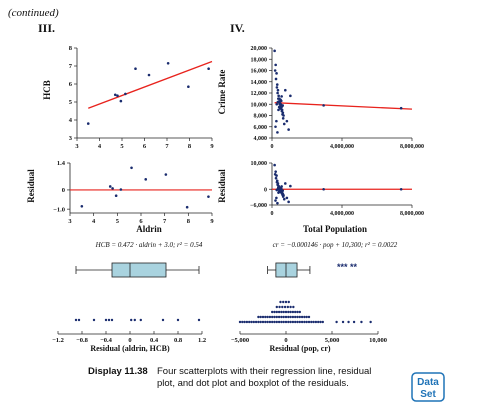  I want to click on scatter-iv-marks, so click(343, 91).